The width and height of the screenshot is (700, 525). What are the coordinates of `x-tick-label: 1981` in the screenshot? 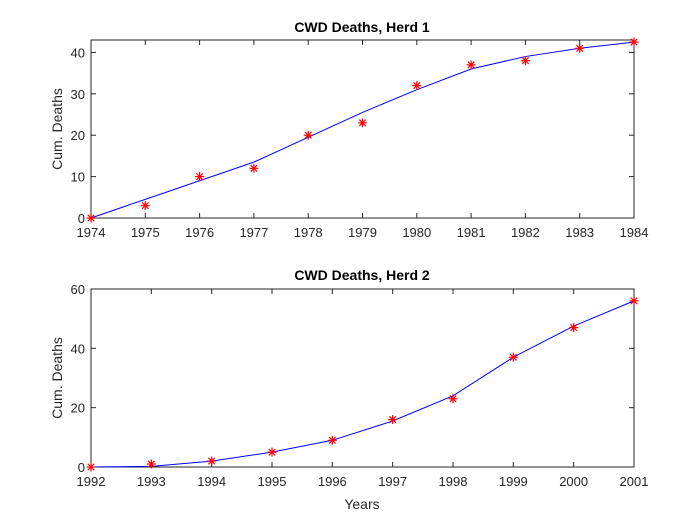 It's located at (471, 232).